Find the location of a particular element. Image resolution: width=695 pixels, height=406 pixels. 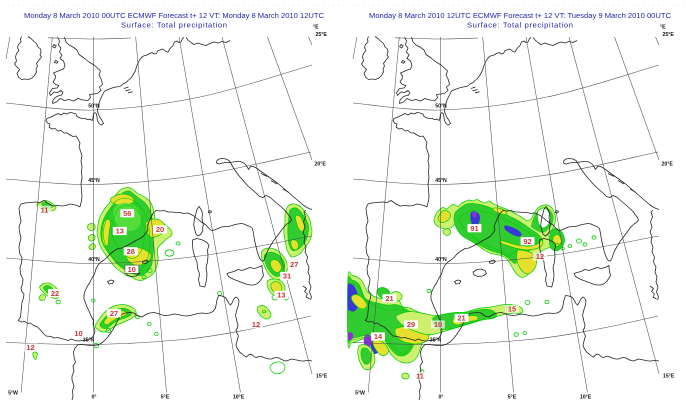

svg-text: 15 is located at coordinates (512, 309).